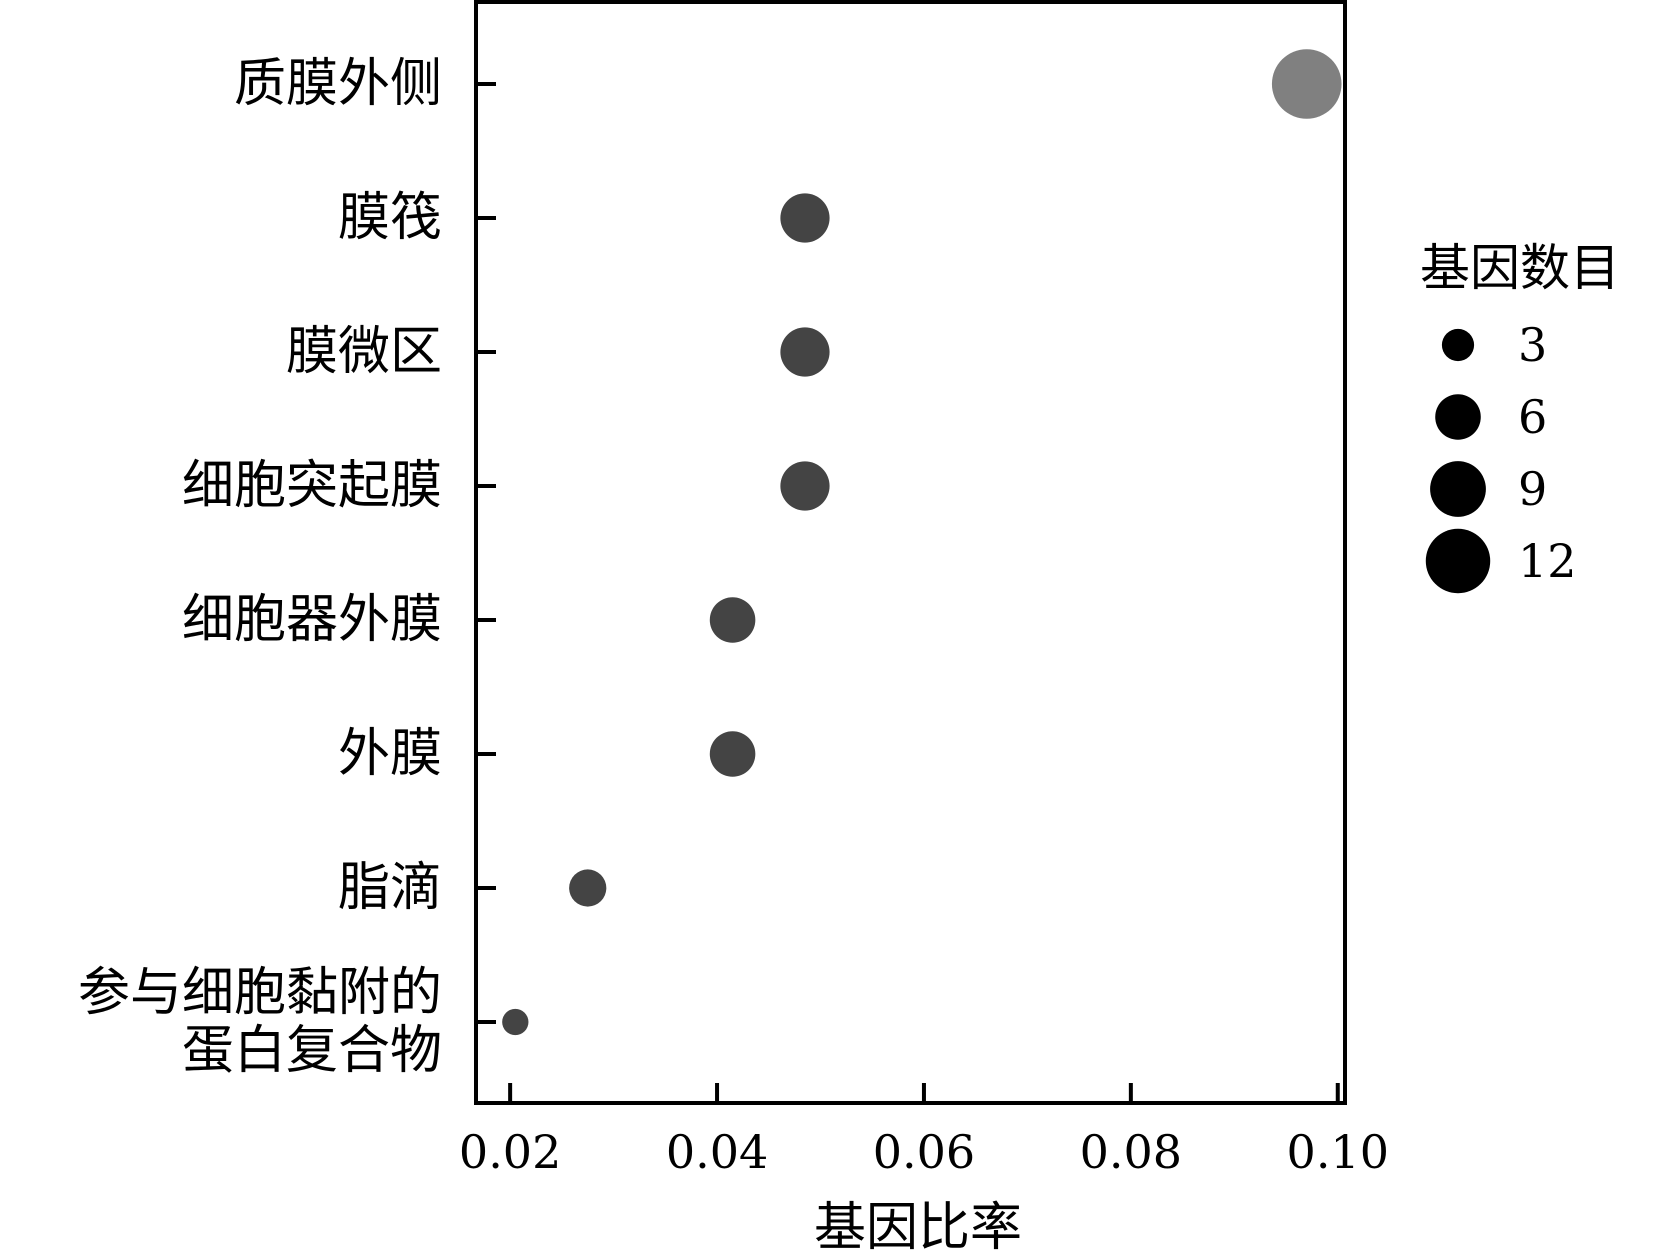 This screenshot has height=1260, width=1665. What do you see at coordinates (260, 1022) in the screenshot?
I see `category-label: 参与细胞黏附的蛋白复合物` at bounding box center [260, 1022].